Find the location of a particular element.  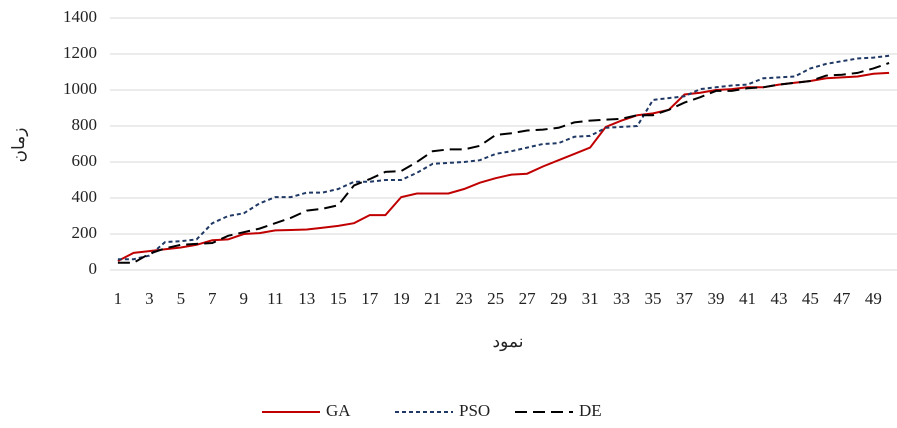

y-tick-label: 800 is located at coordinates (85, 124).